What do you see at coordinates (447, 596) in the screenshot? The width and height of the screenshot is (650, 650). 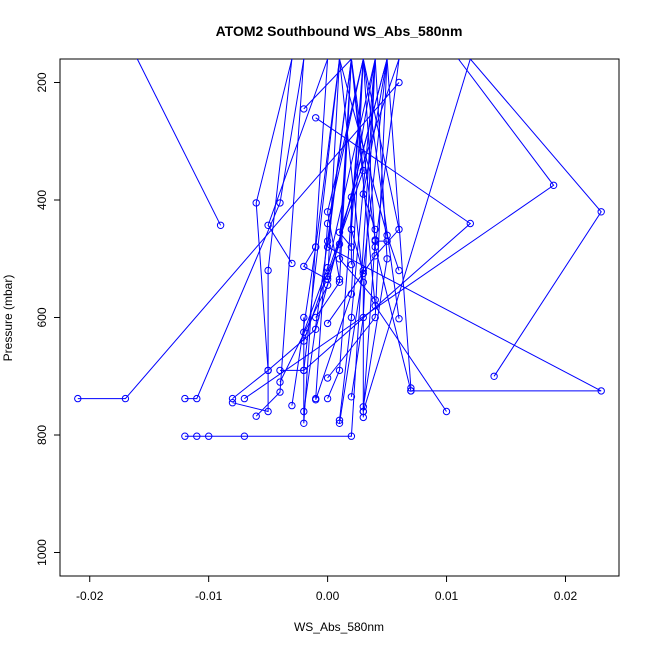 I see `x-tick-label: 0.01` at bounding box center [447, 596].